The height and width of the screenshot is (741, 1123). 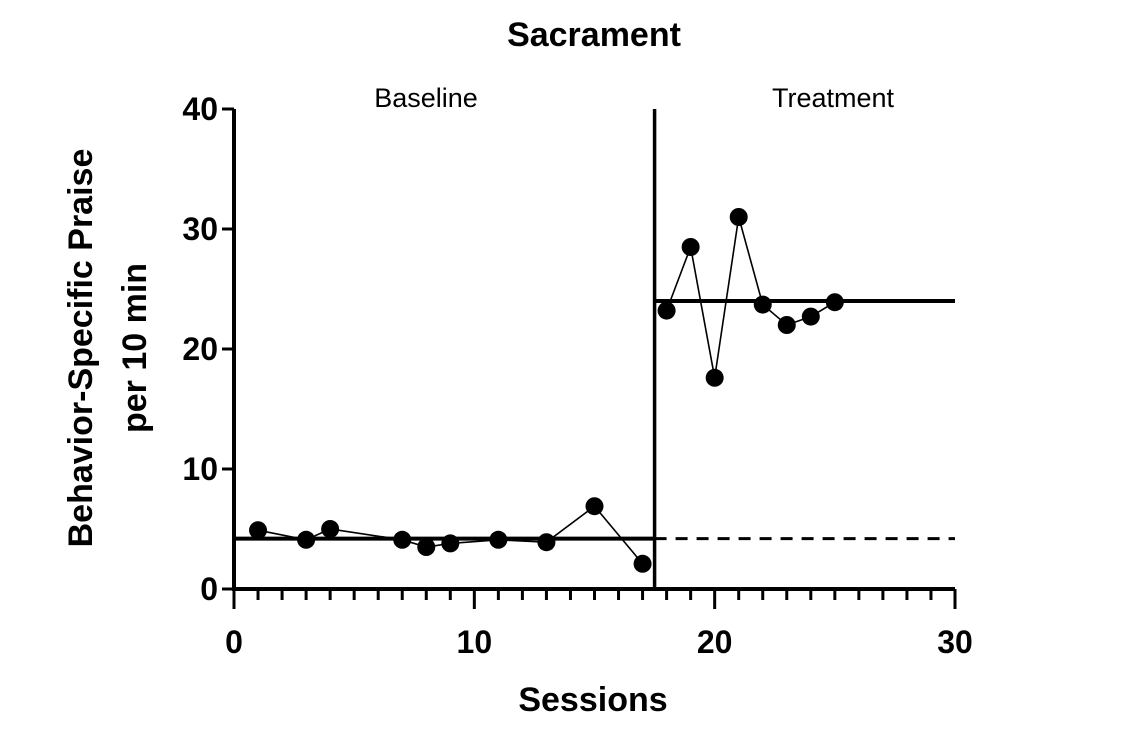 I want to click on x-tick-label-10: 10, so click(x=475, y=642).